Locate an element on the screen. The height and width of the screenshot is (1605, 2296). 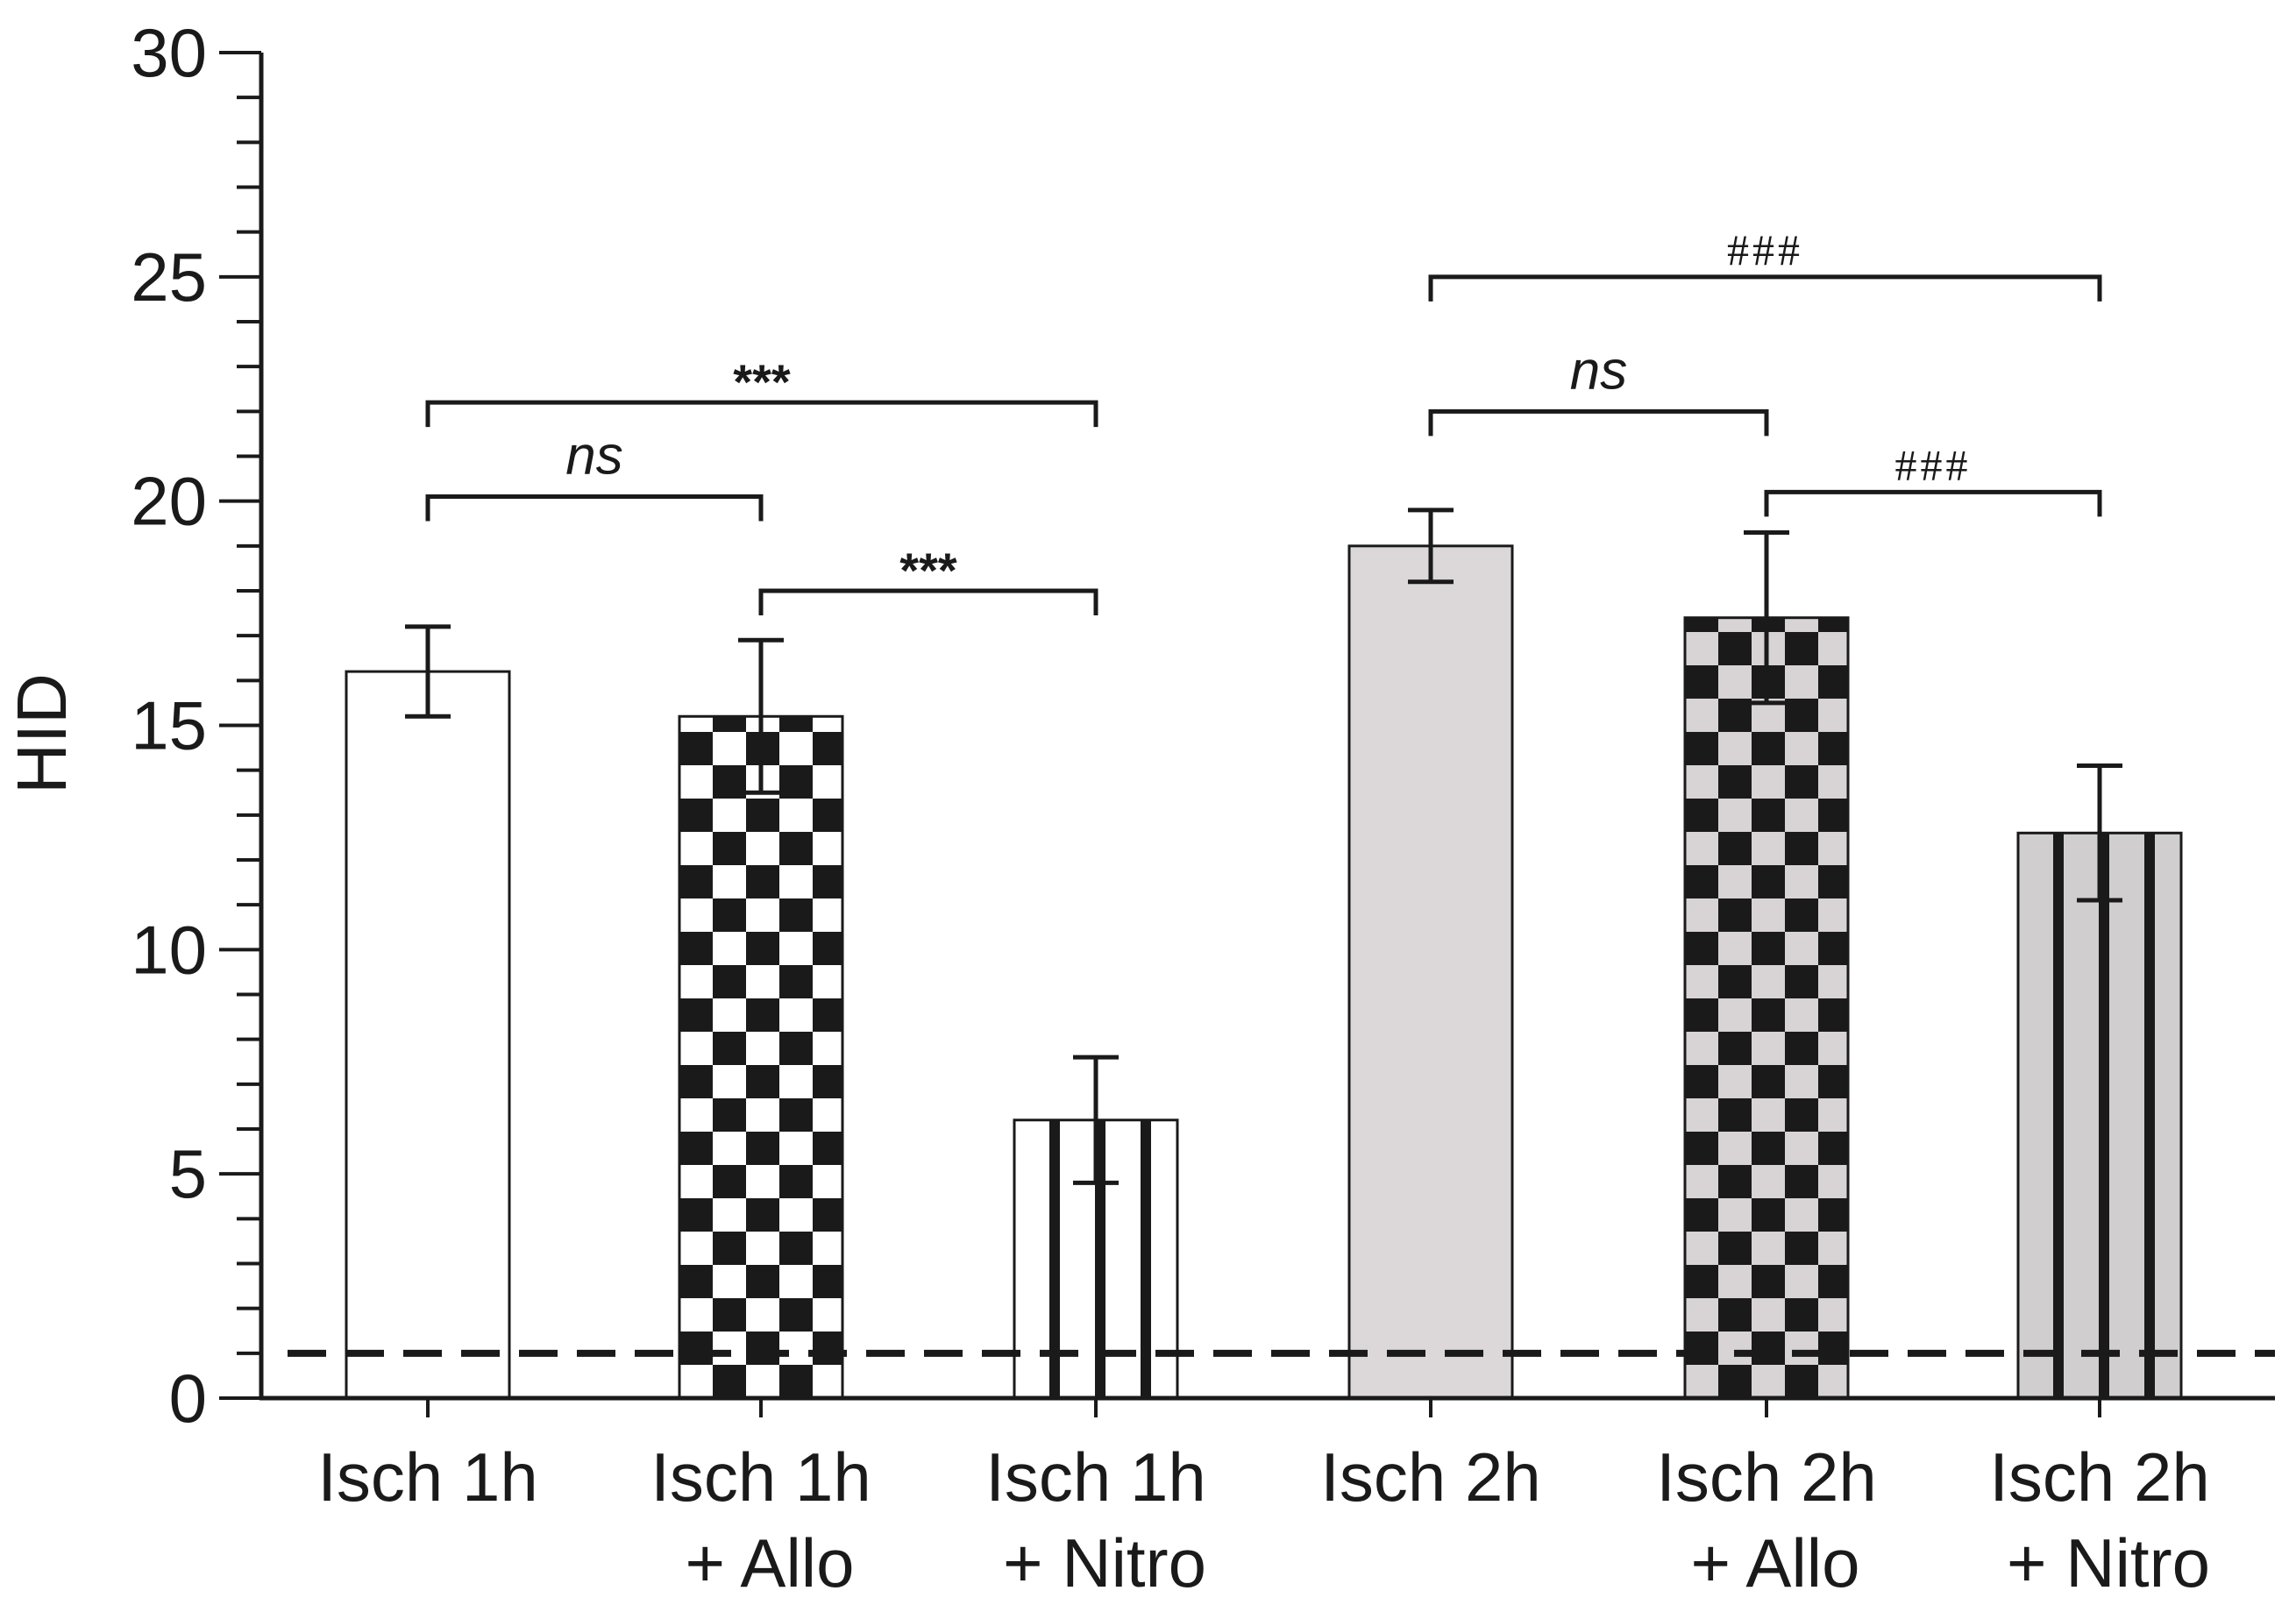
y-tick-label: 20 is located at coordinates (169, 501).